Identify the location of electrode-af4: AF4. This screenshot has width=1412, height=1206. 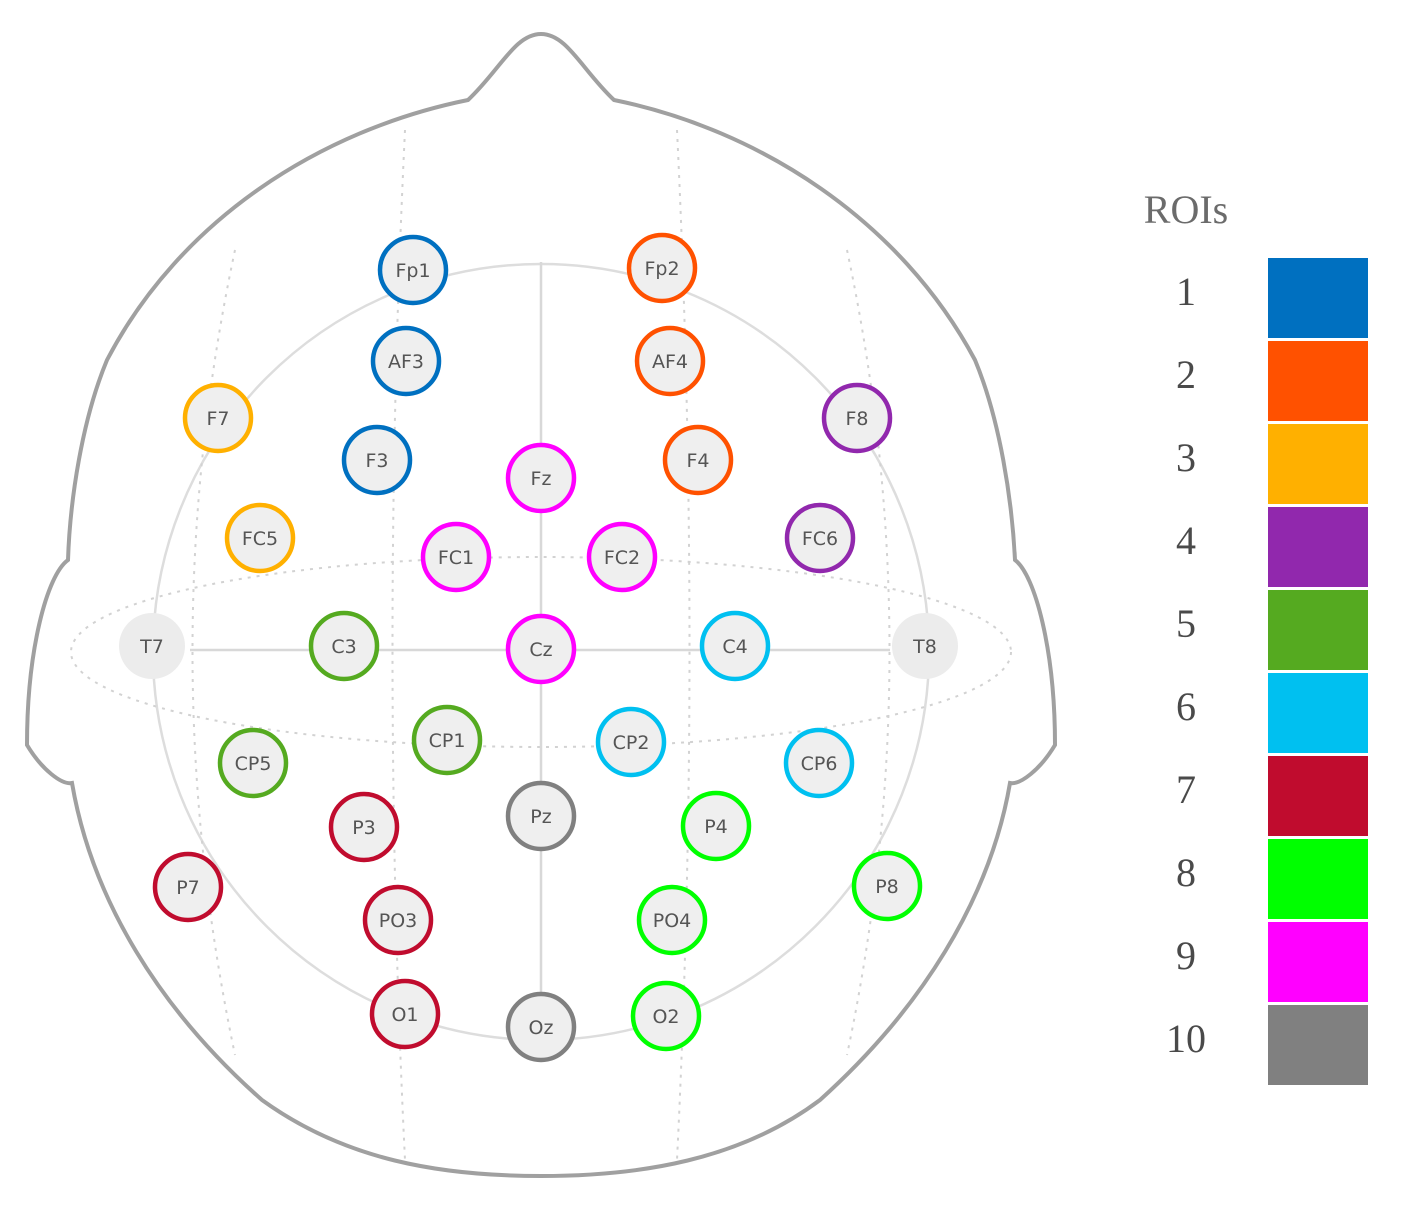
(670, 361).